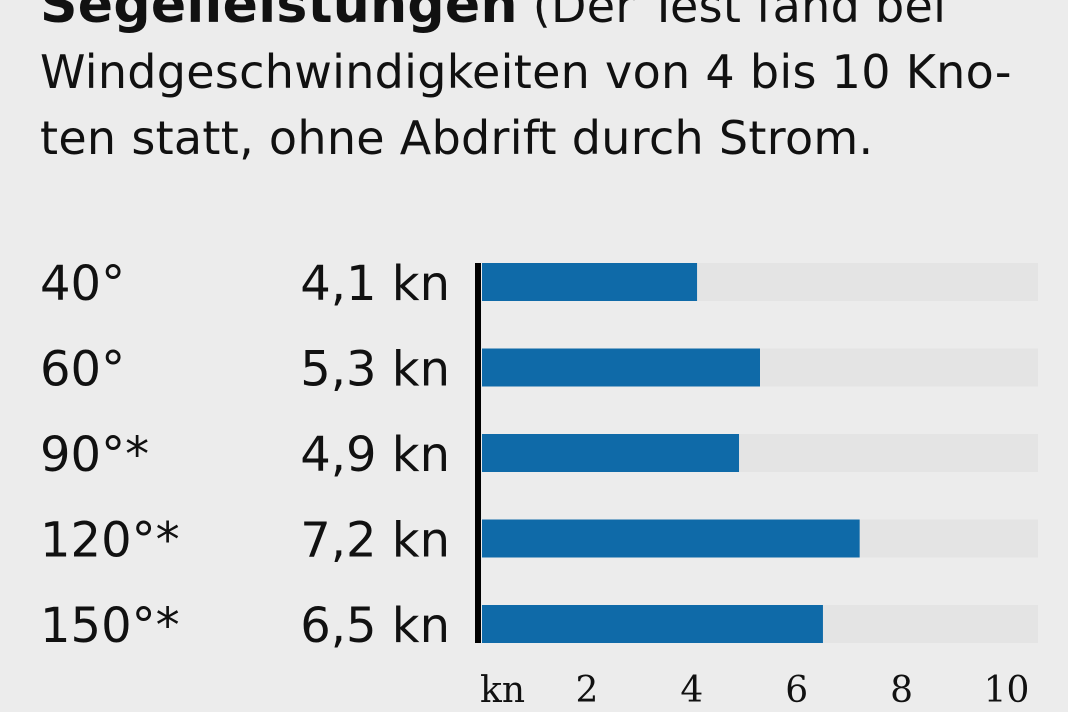  I want to click on category-label: 90°*, so click(94, 455).